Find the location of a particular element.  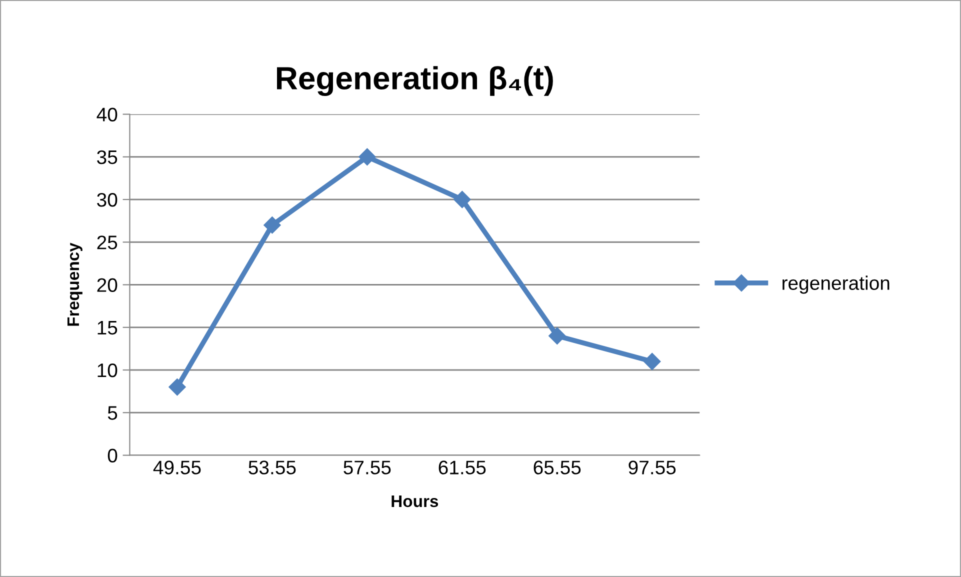

x-axis-title: Hours is located at coordinates (415, 502).